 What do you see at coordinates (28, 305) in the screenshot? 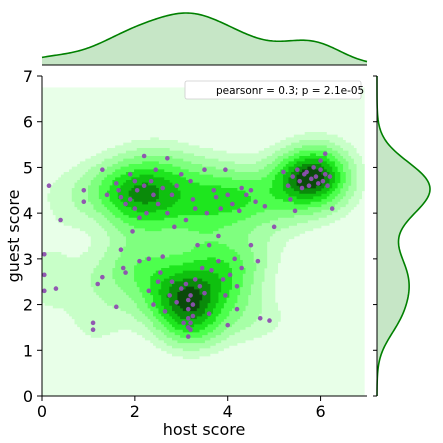
I see `y-tick-label: 2` at bounding box center [28, 305].